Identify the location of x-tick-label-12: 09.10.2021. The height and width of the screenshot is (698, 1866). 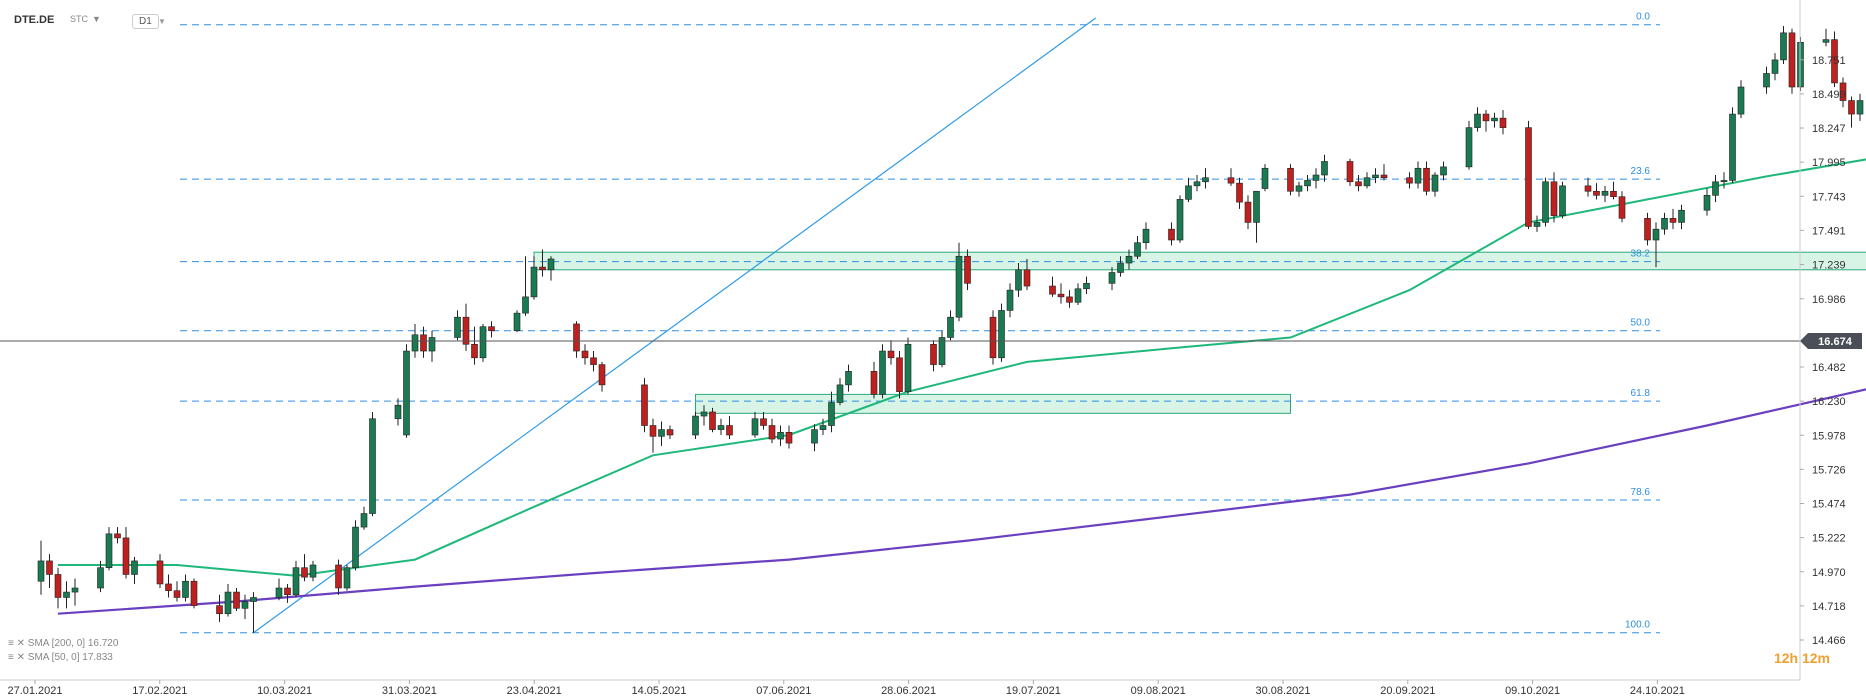
(1532, 691).